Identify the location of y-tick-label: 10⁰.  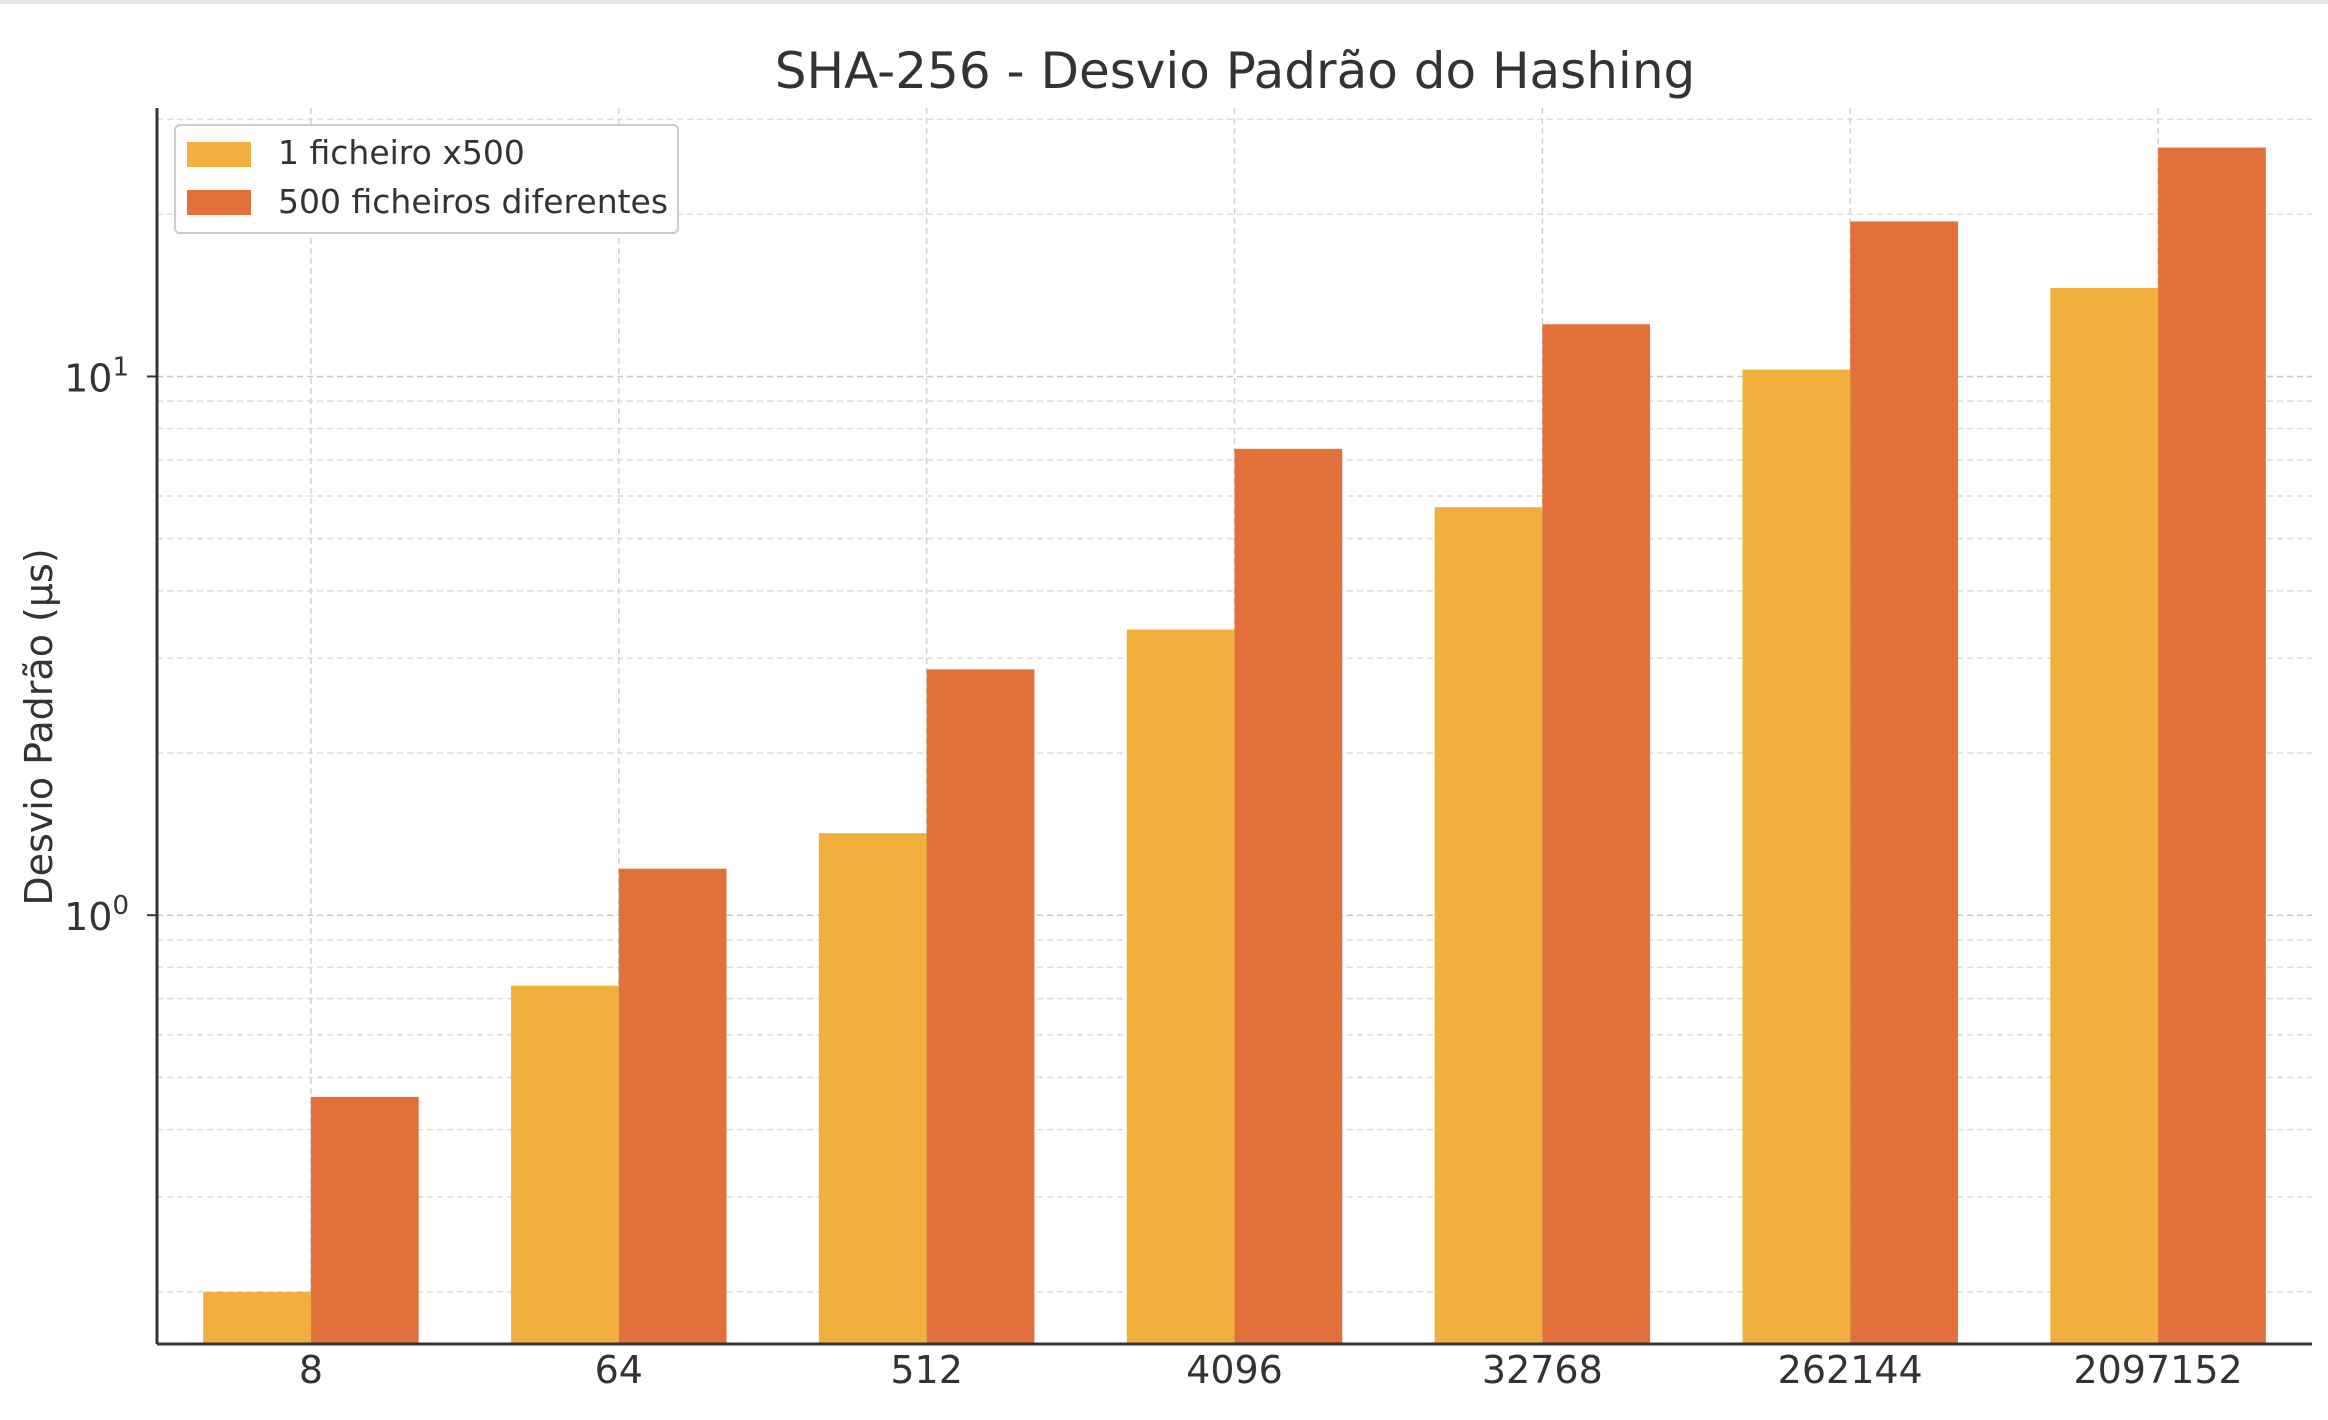
(96, 915).